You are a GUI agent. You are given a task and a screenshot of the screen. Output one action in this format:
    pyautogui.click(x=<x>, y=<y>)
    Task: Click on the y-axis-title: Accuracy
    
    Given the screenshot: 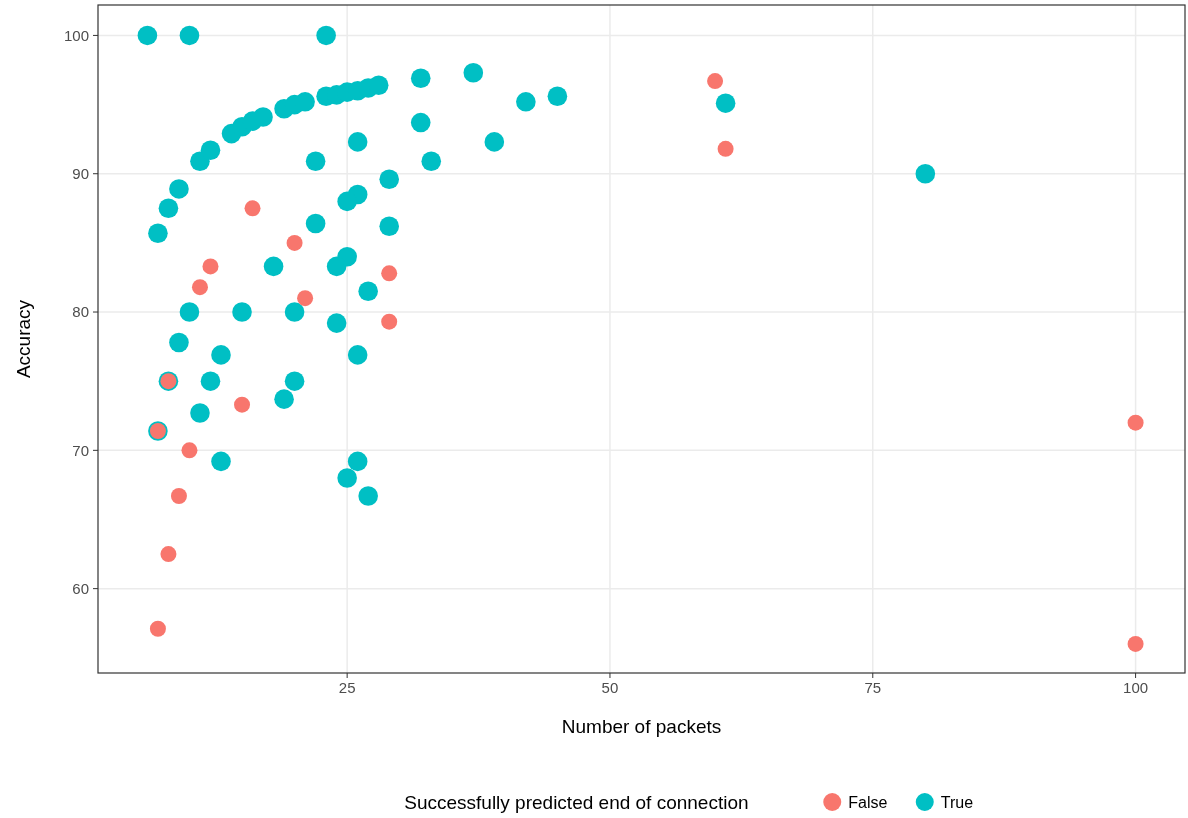 What is the action you would take?
    pyautogui.click(x=23, y=339)
    